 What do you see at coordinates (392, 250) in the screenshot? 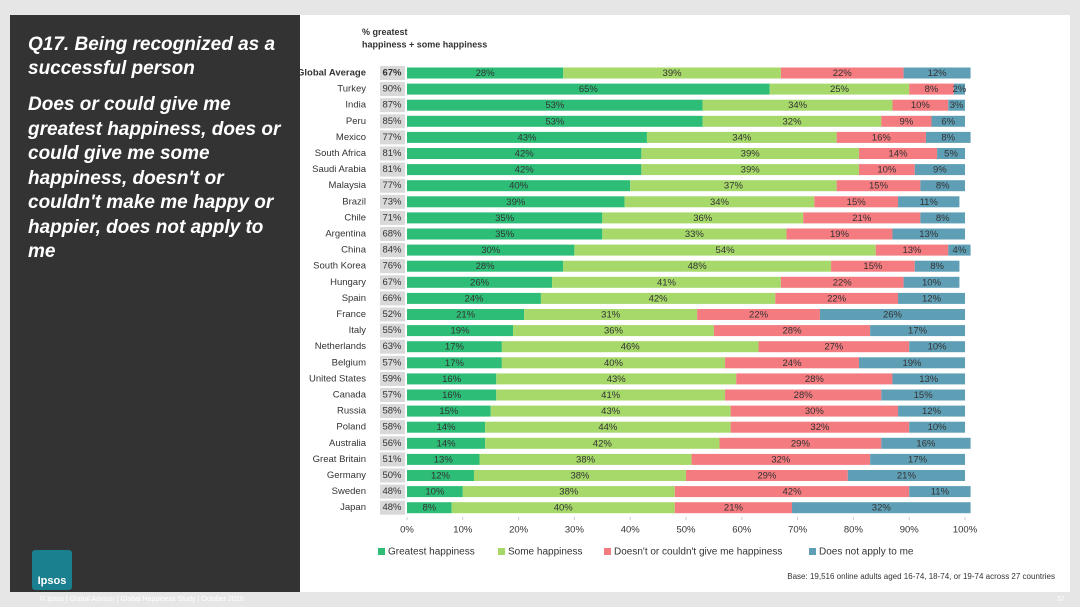
I see `total-label: 84%` at bounding box center [392, 250].